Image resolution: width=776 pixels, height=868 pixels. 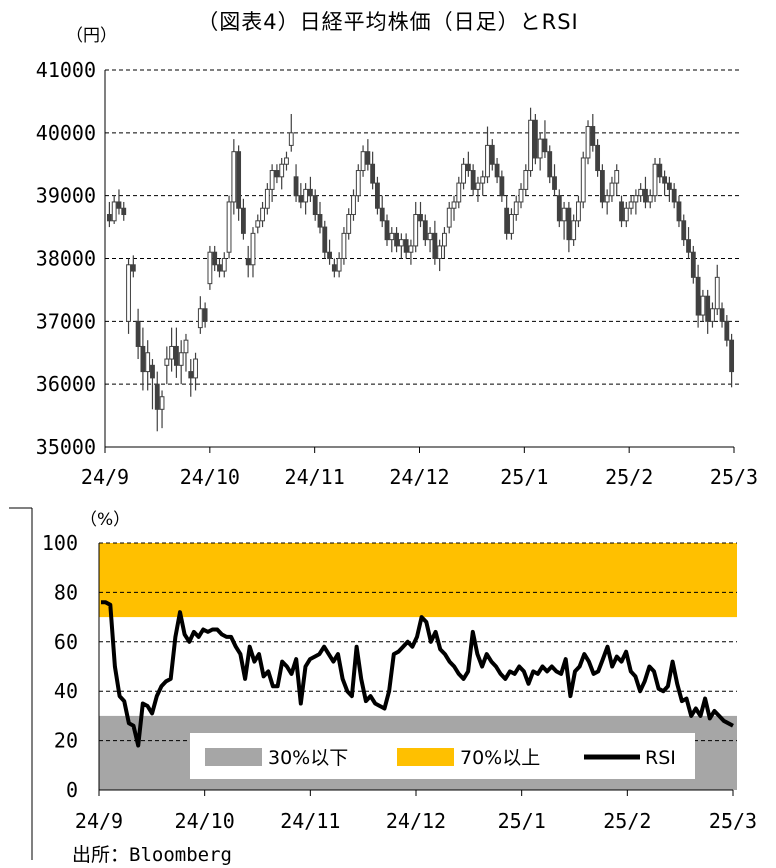 I want to click on legend-label-rsi: RSI, so click(x=660, y=758).